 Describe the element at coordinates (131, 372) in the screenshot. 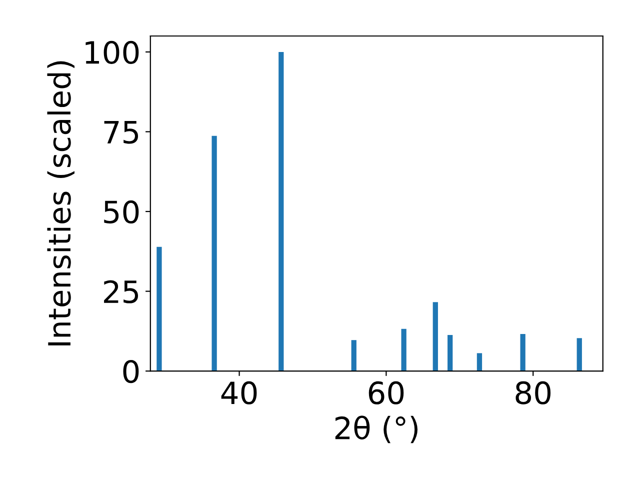

I see `y-tick-label: 0` at that location.